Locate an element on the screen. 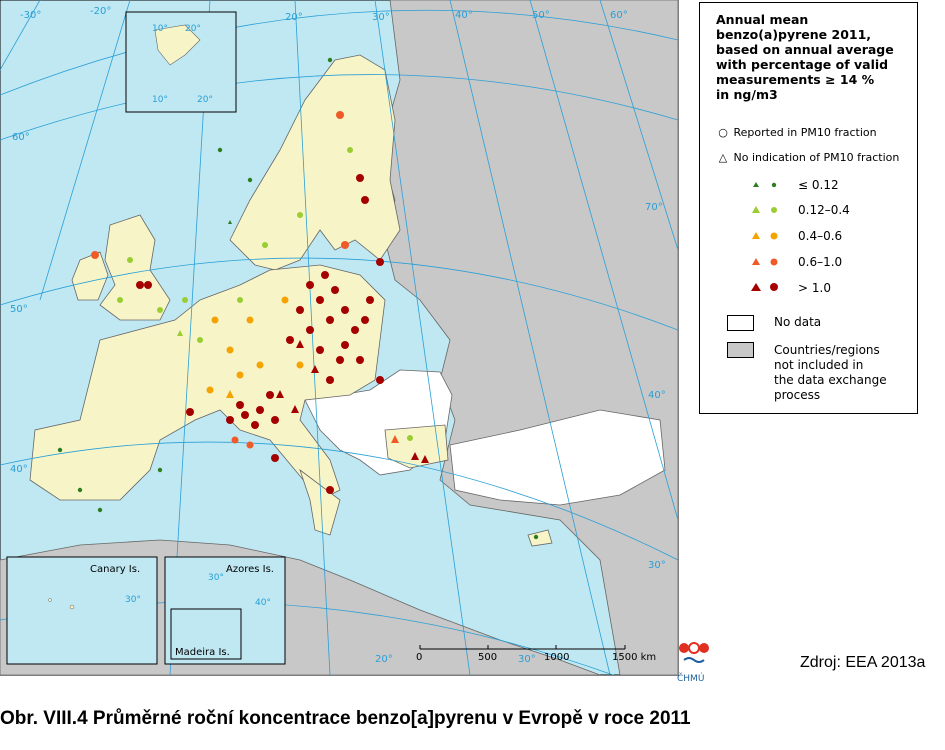 The height and width of the screenshot is (750, 945). no-data-turkey is located at coordinates (557, 457).